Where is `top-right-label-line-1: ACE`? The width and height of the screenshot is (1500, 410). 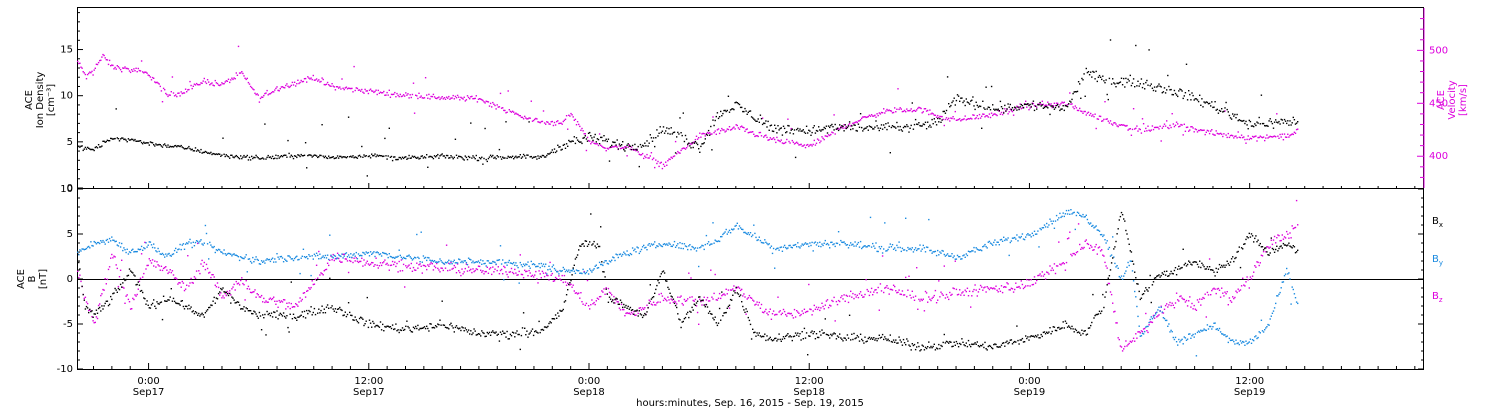 top-right-label-line-1: ACE is located at coordinates (1441, 100).